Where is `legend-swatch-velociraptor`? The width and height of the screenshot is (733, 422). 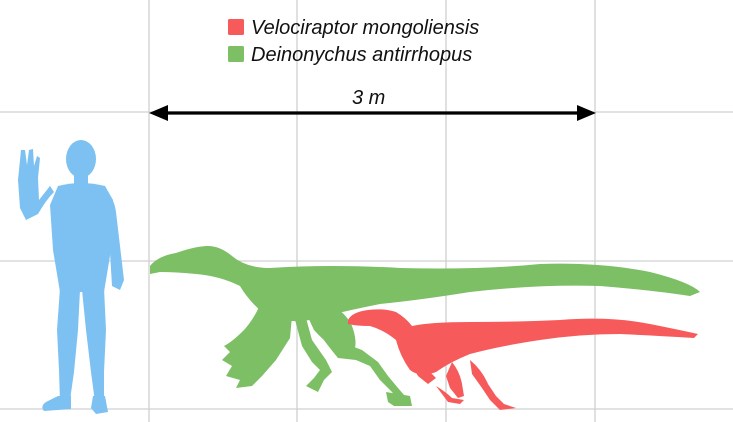
legend-swatch-velociraptor is located at coordinates (236, 27).